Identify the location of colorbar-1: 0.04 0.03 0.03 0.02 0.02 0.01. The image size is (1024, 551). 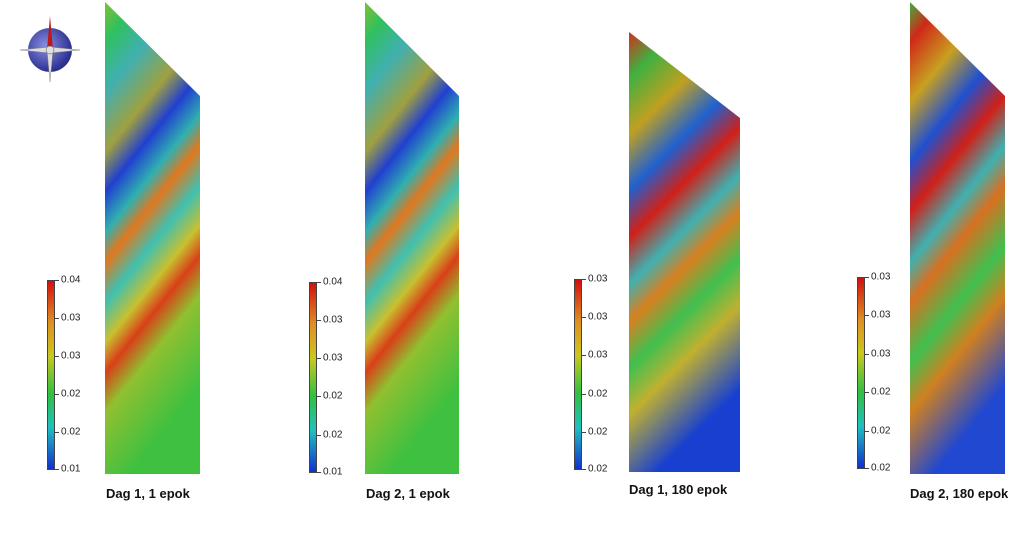
(77, 375).